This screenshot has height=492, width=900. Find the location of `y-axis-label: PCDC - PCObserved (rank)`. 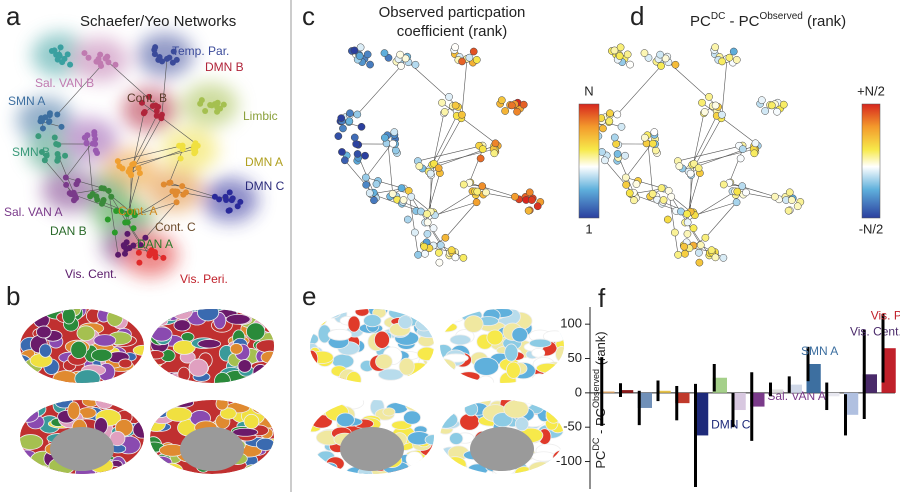

y-axis-label: PCDC - PCObserved (rank) is located at coordinates (599, 399).